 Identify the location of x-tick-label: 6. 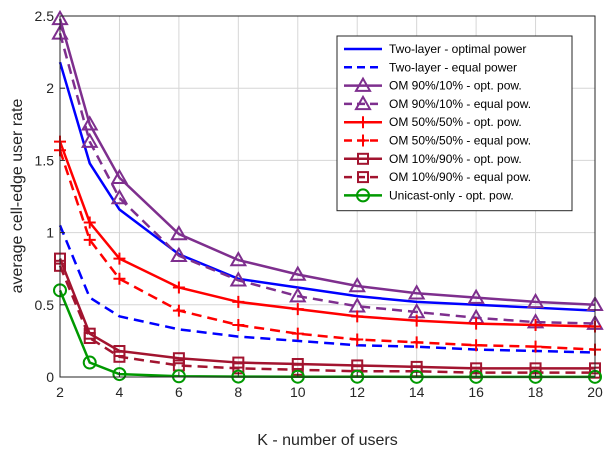
(179, 392).